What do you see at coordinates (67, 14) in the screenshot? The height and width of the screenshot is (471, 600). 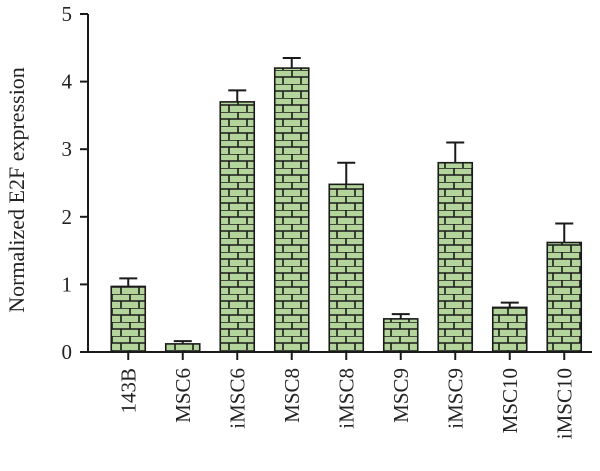 I see `y-tick-label: 5` at bounding box center [67, 14].